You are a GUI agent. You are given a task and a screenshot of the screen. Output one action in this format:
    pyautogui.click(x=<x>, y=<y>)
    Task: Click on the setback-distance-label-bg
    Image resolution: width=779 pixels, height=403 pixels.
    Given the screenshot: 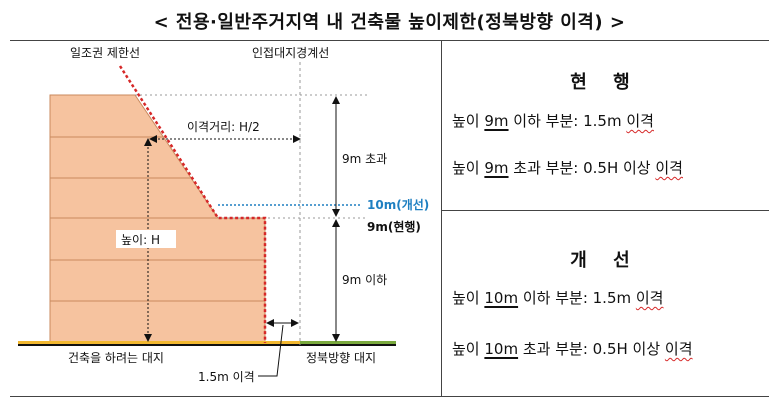 What is the action you would take?
    pyautogui.click(x=232, y=126)
    